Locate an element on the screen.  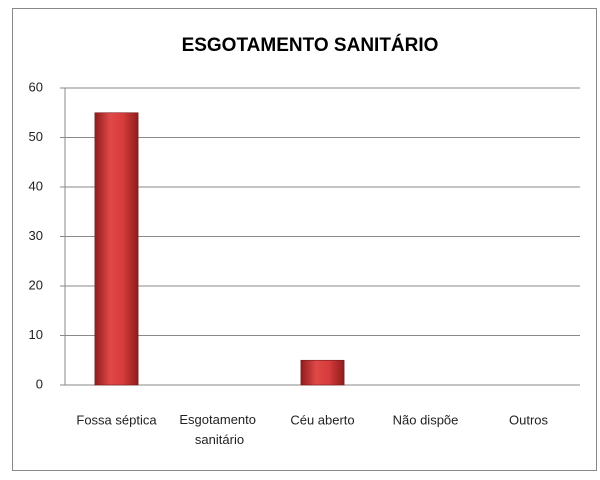
x-tick-label: Esgotamento sanitário is located at coordinates (219, 429).